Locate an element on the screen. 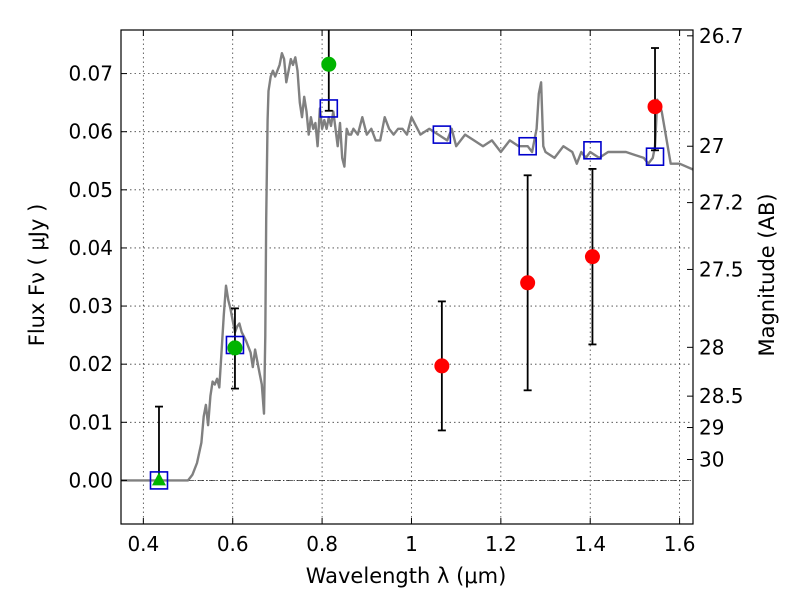 The height and width of the screenshot is (600, 800). x-tick-label: 1 is located at coordinates (411, 544).